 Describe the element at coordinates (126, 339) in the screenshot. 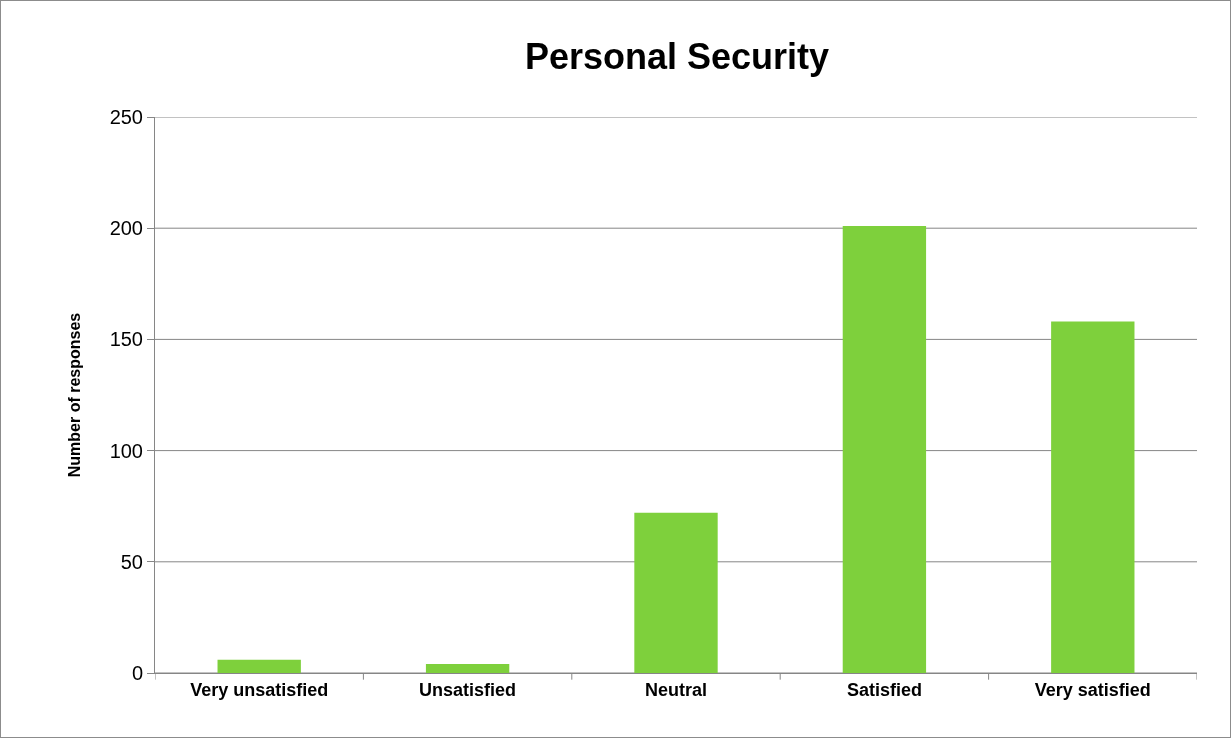

I see `y-tick-label: 150` at that location.